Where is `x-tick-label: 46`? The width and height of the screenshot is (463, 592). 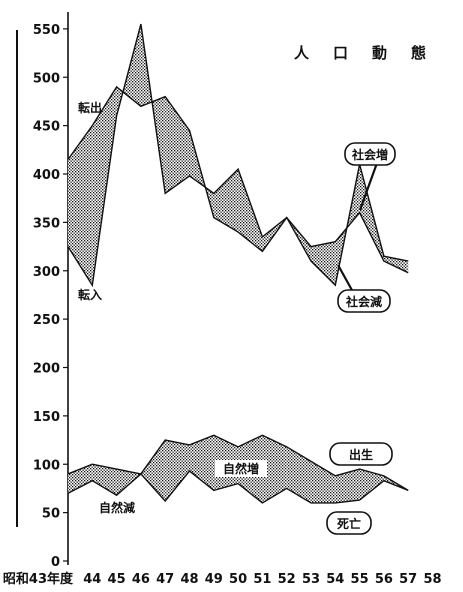 x-tick-label: 46 is located at coordinates (141, 579).